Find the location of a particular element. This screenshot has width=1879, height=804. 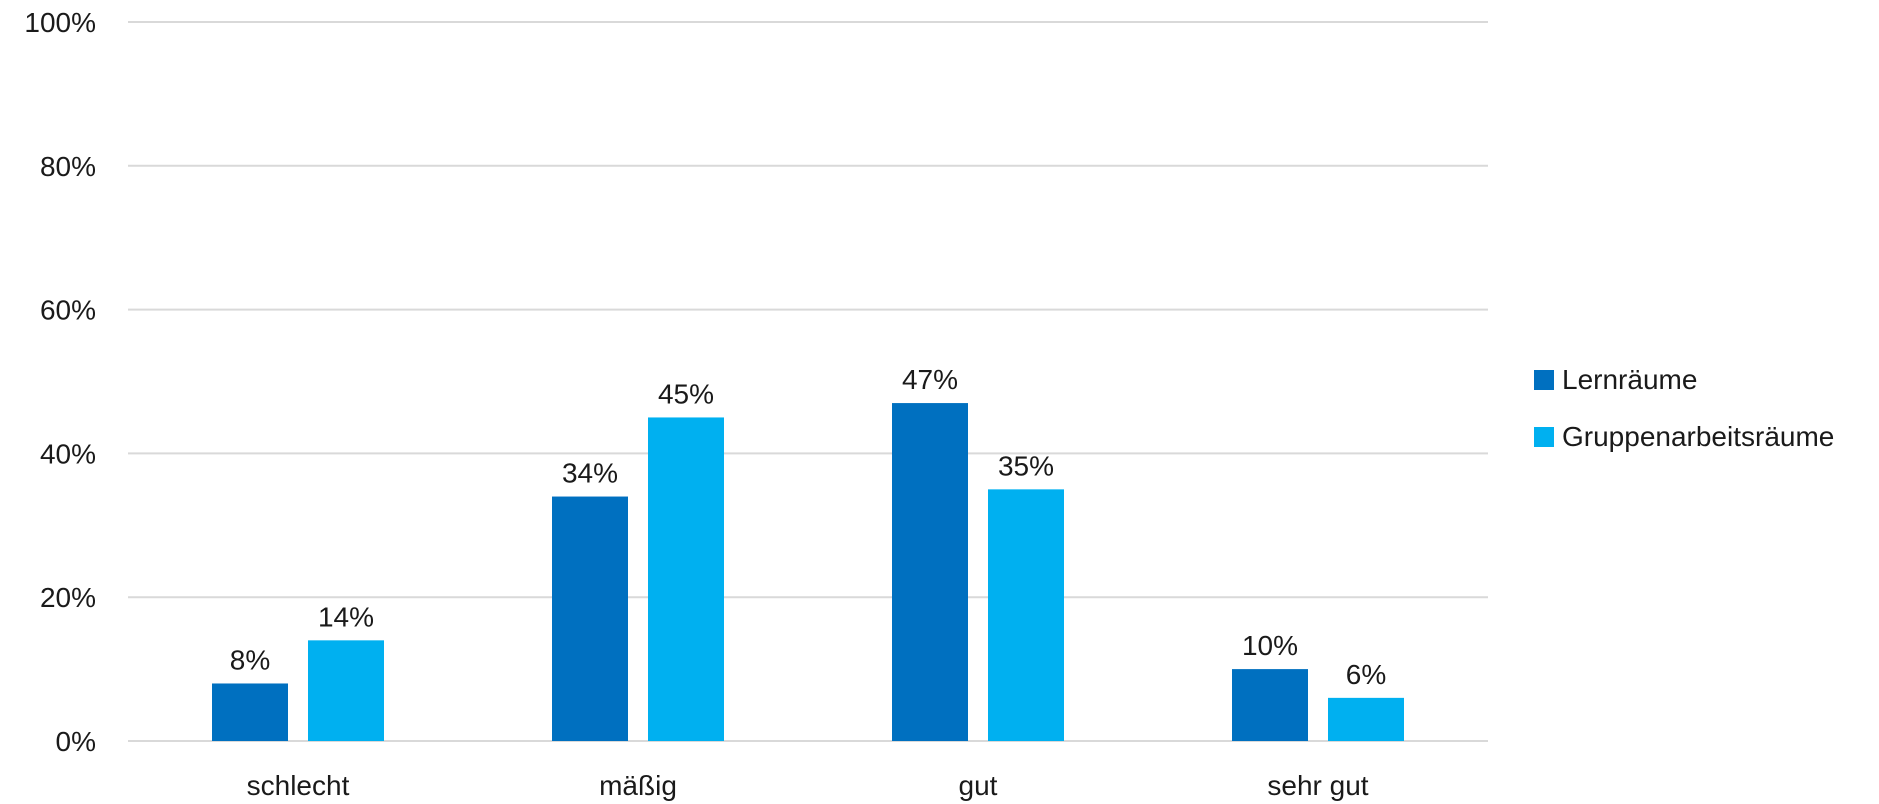

data-label: 35% is located at coordinates (1026, 465).